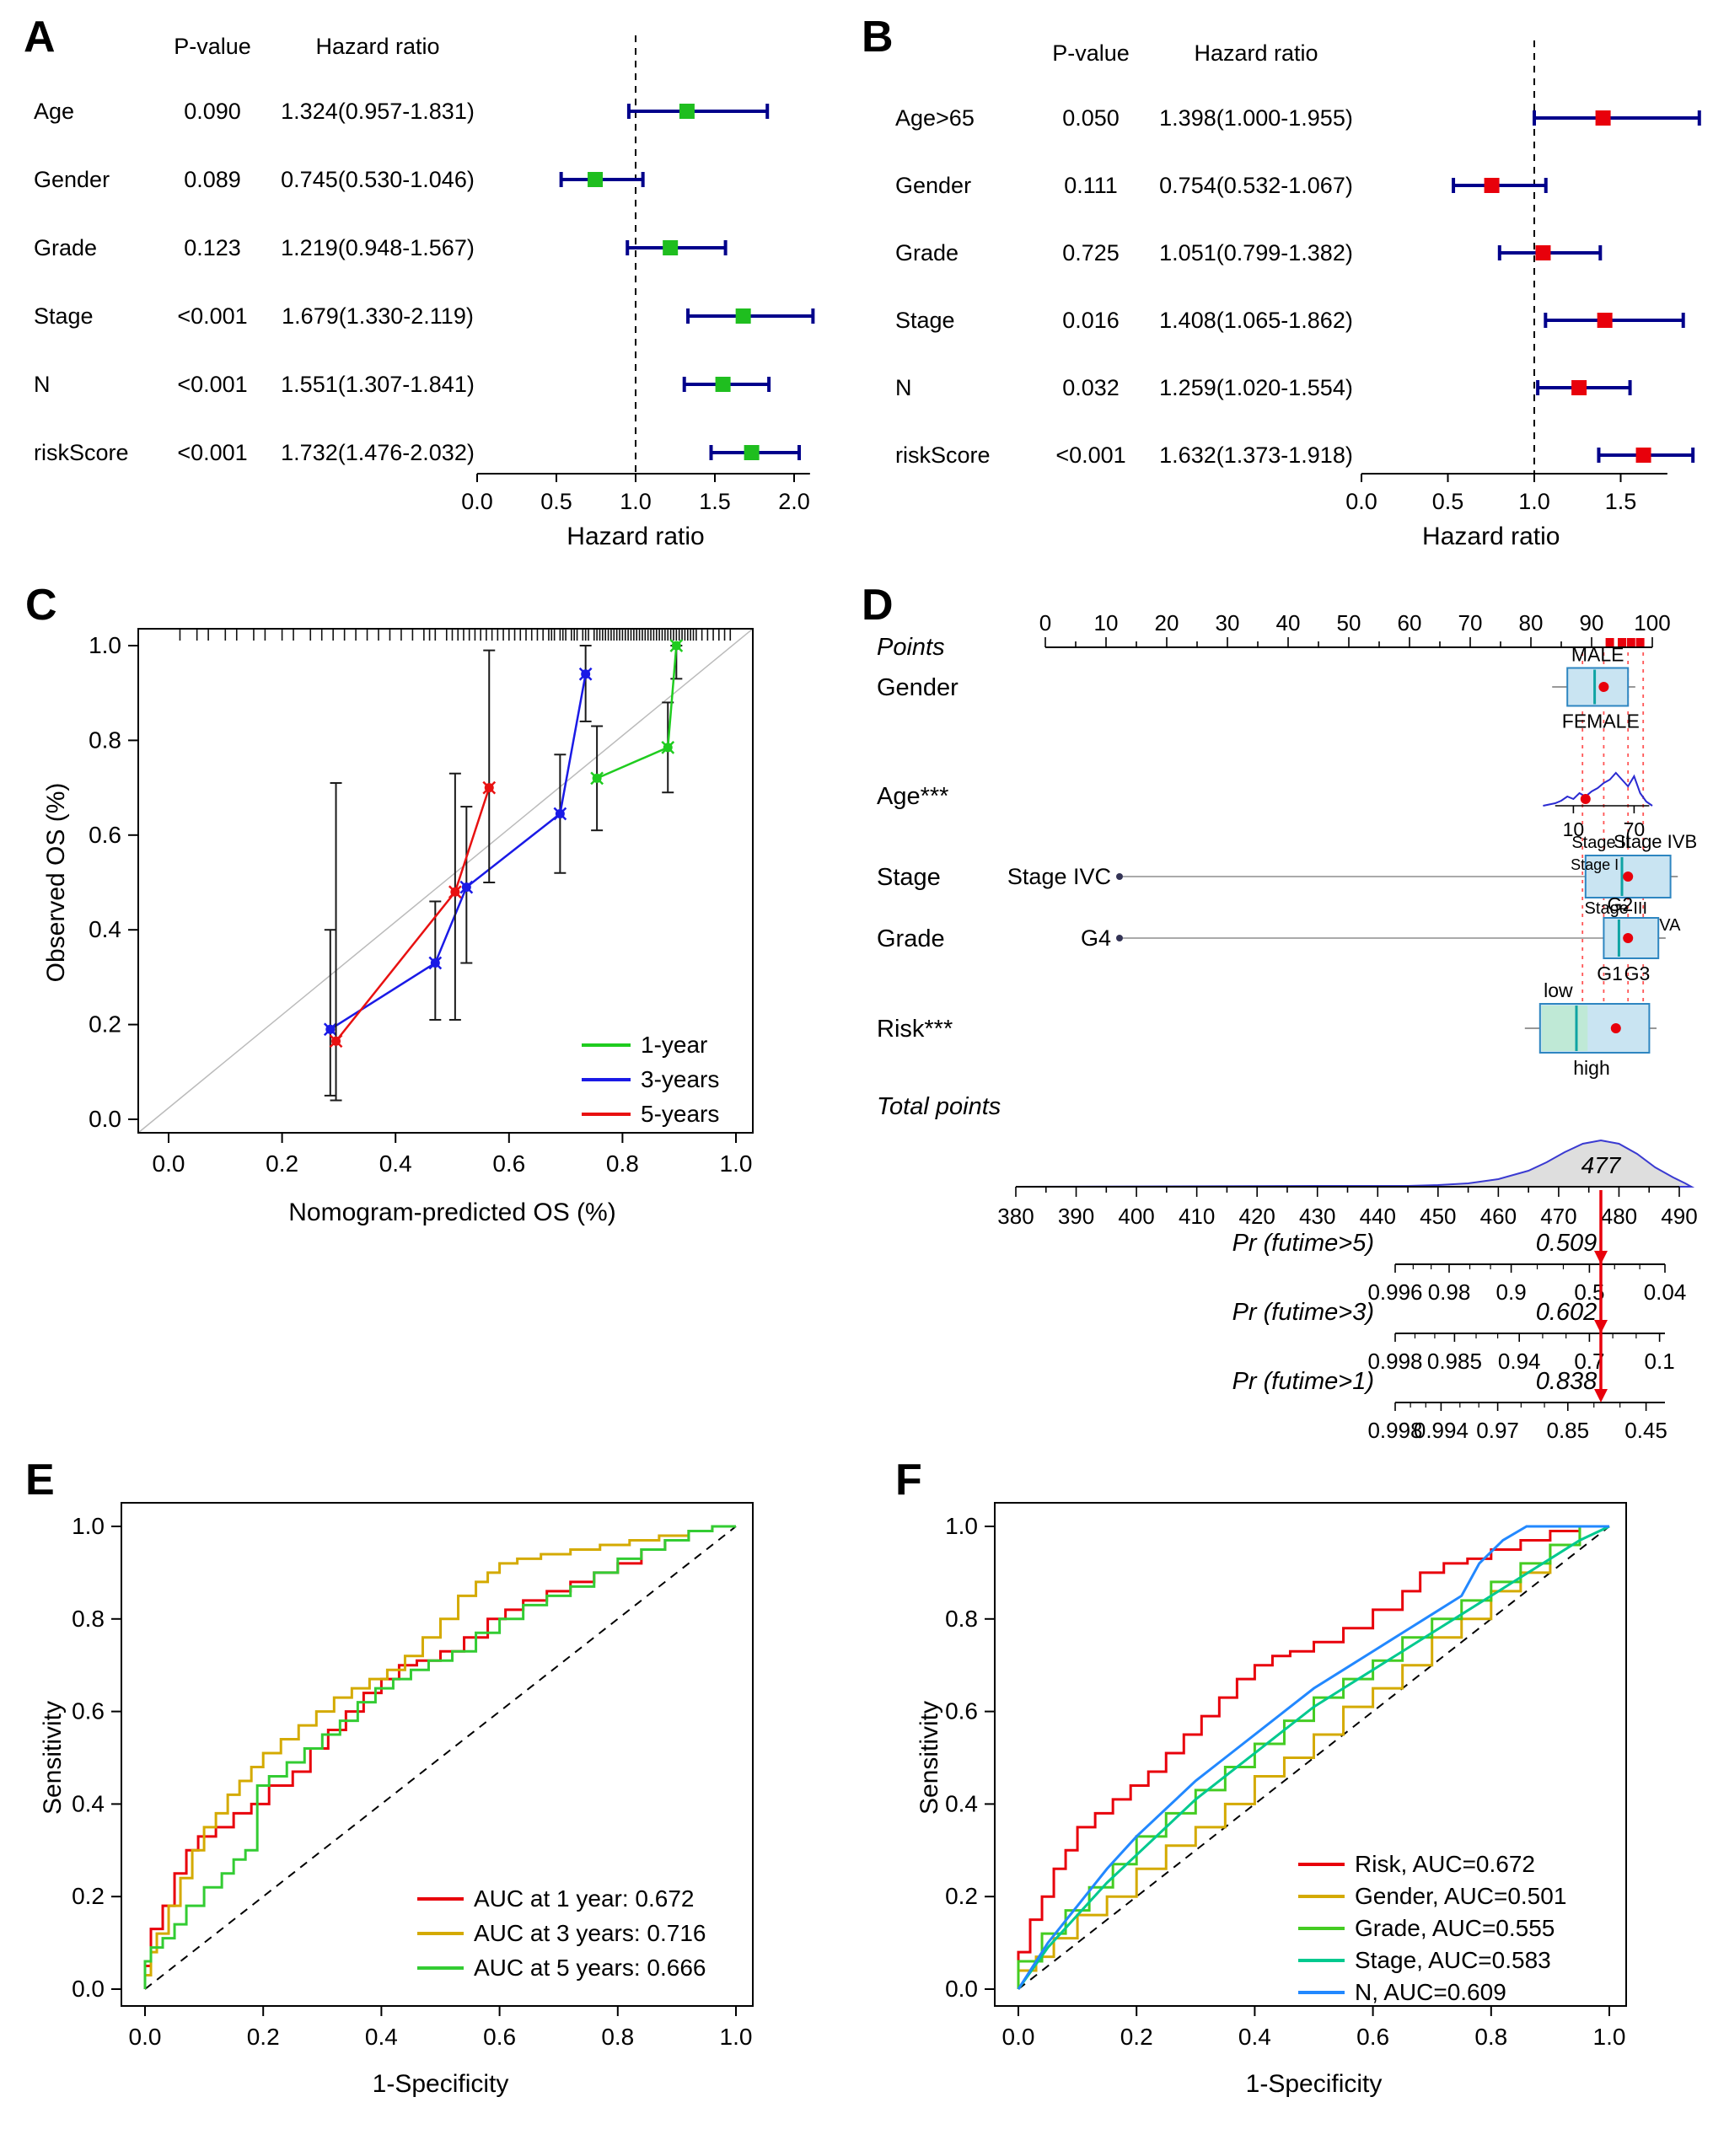 This screenshot has height=2156, width=1713. Describe the element at coordinates (212, 111) in the screenshot. I see `svg-text: 0.090` at that location.